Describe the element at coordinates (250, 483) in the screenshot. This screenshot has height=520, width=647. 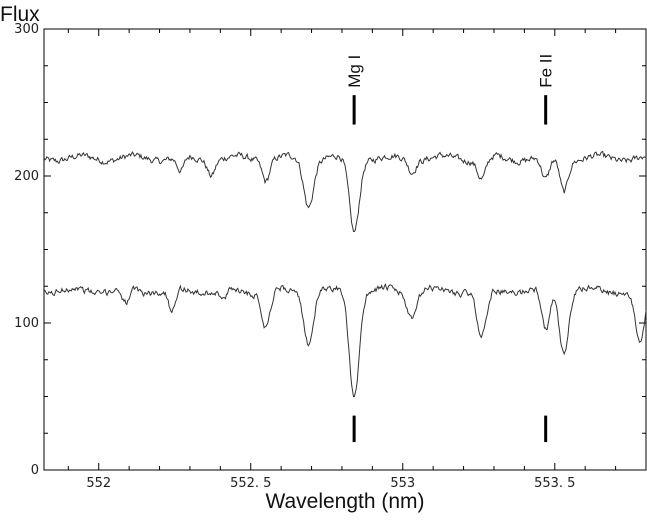
I see `x-tick-label: 552. 5` at that location.